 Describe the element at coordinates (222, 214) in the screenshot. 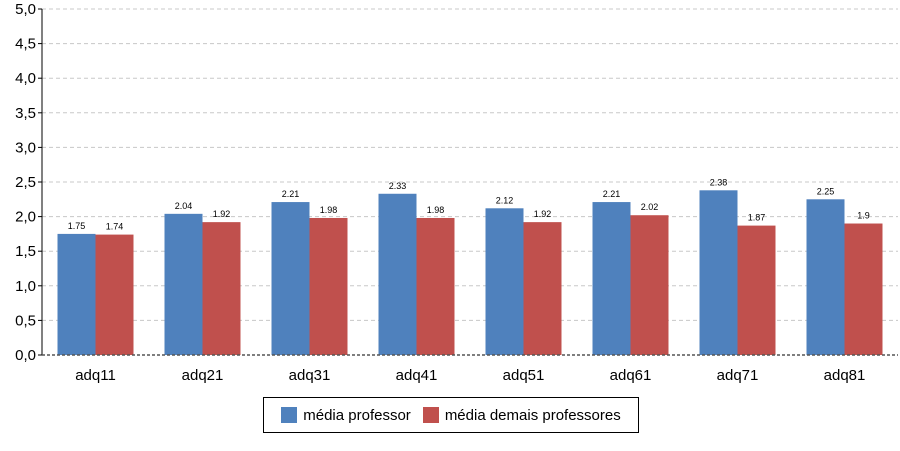

I see `data-label-adq21-series-2: 1.92` at that location.